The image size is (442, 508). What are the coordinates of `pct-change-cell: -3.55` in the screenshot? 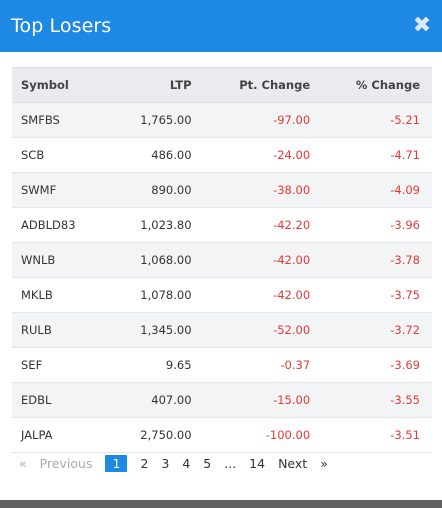 It's located at (377, 400).